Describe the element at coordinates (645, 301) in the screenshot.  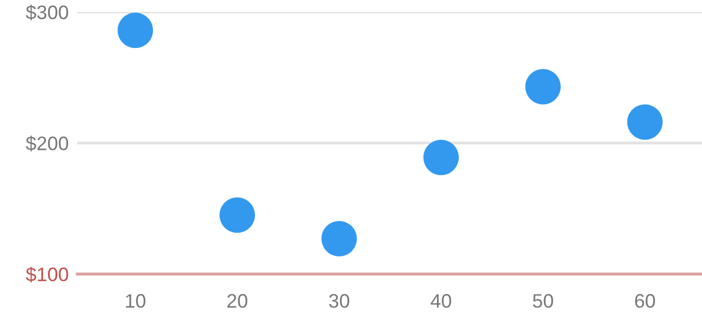
I see `x-tick-label: 60` at that location.